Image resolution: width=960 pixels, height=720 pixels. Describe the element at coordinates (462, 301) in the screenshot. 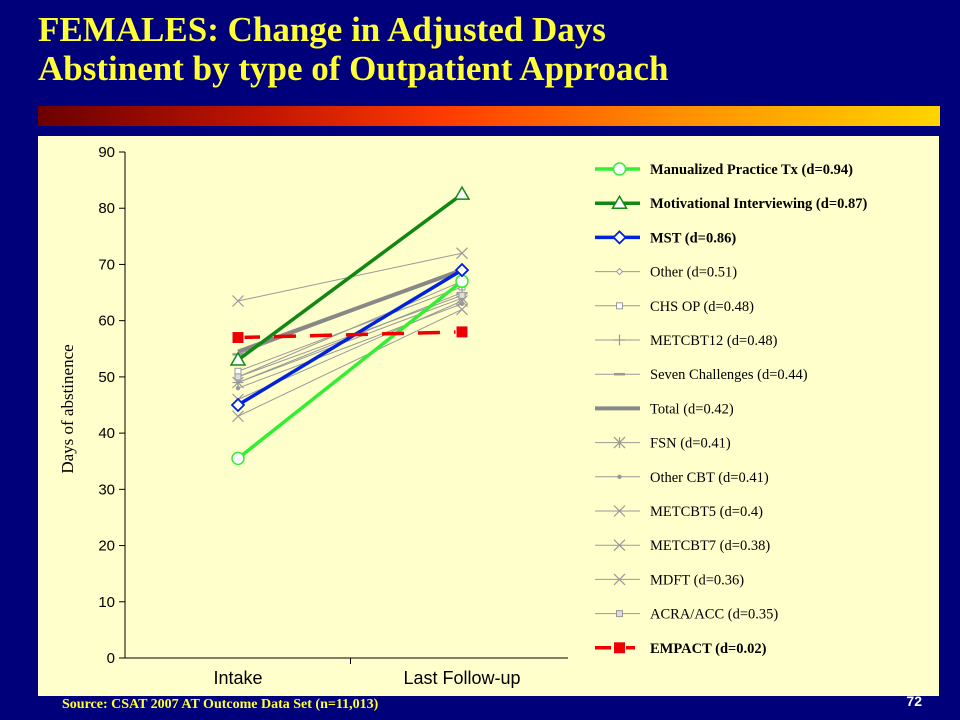

I see `data-point-12-followup` at that location.